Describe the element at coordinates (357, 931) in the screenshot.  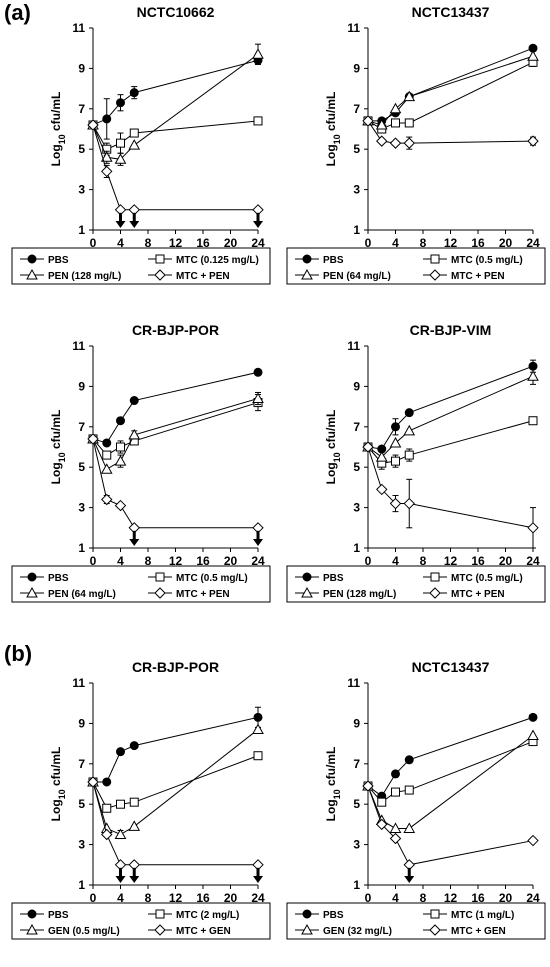
I see `legend-label: GEN (32 mg/L)` at that location.